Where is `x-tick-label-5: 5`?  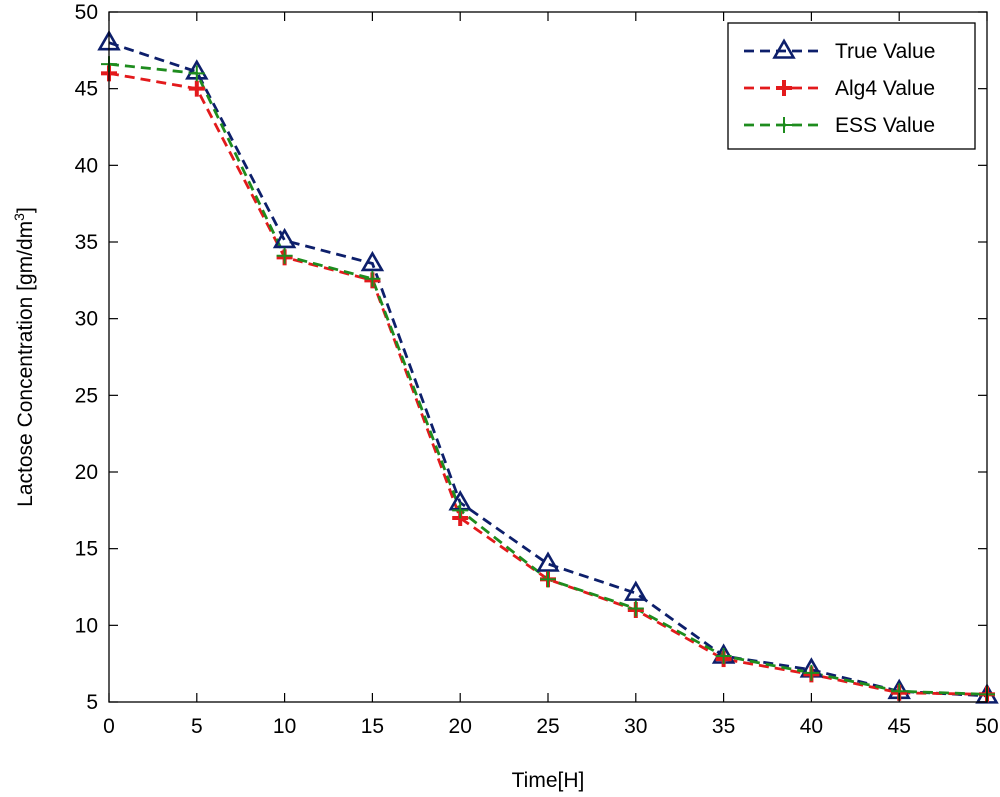
x-tick-label-5: 5 is located at coordinates (197, 726).